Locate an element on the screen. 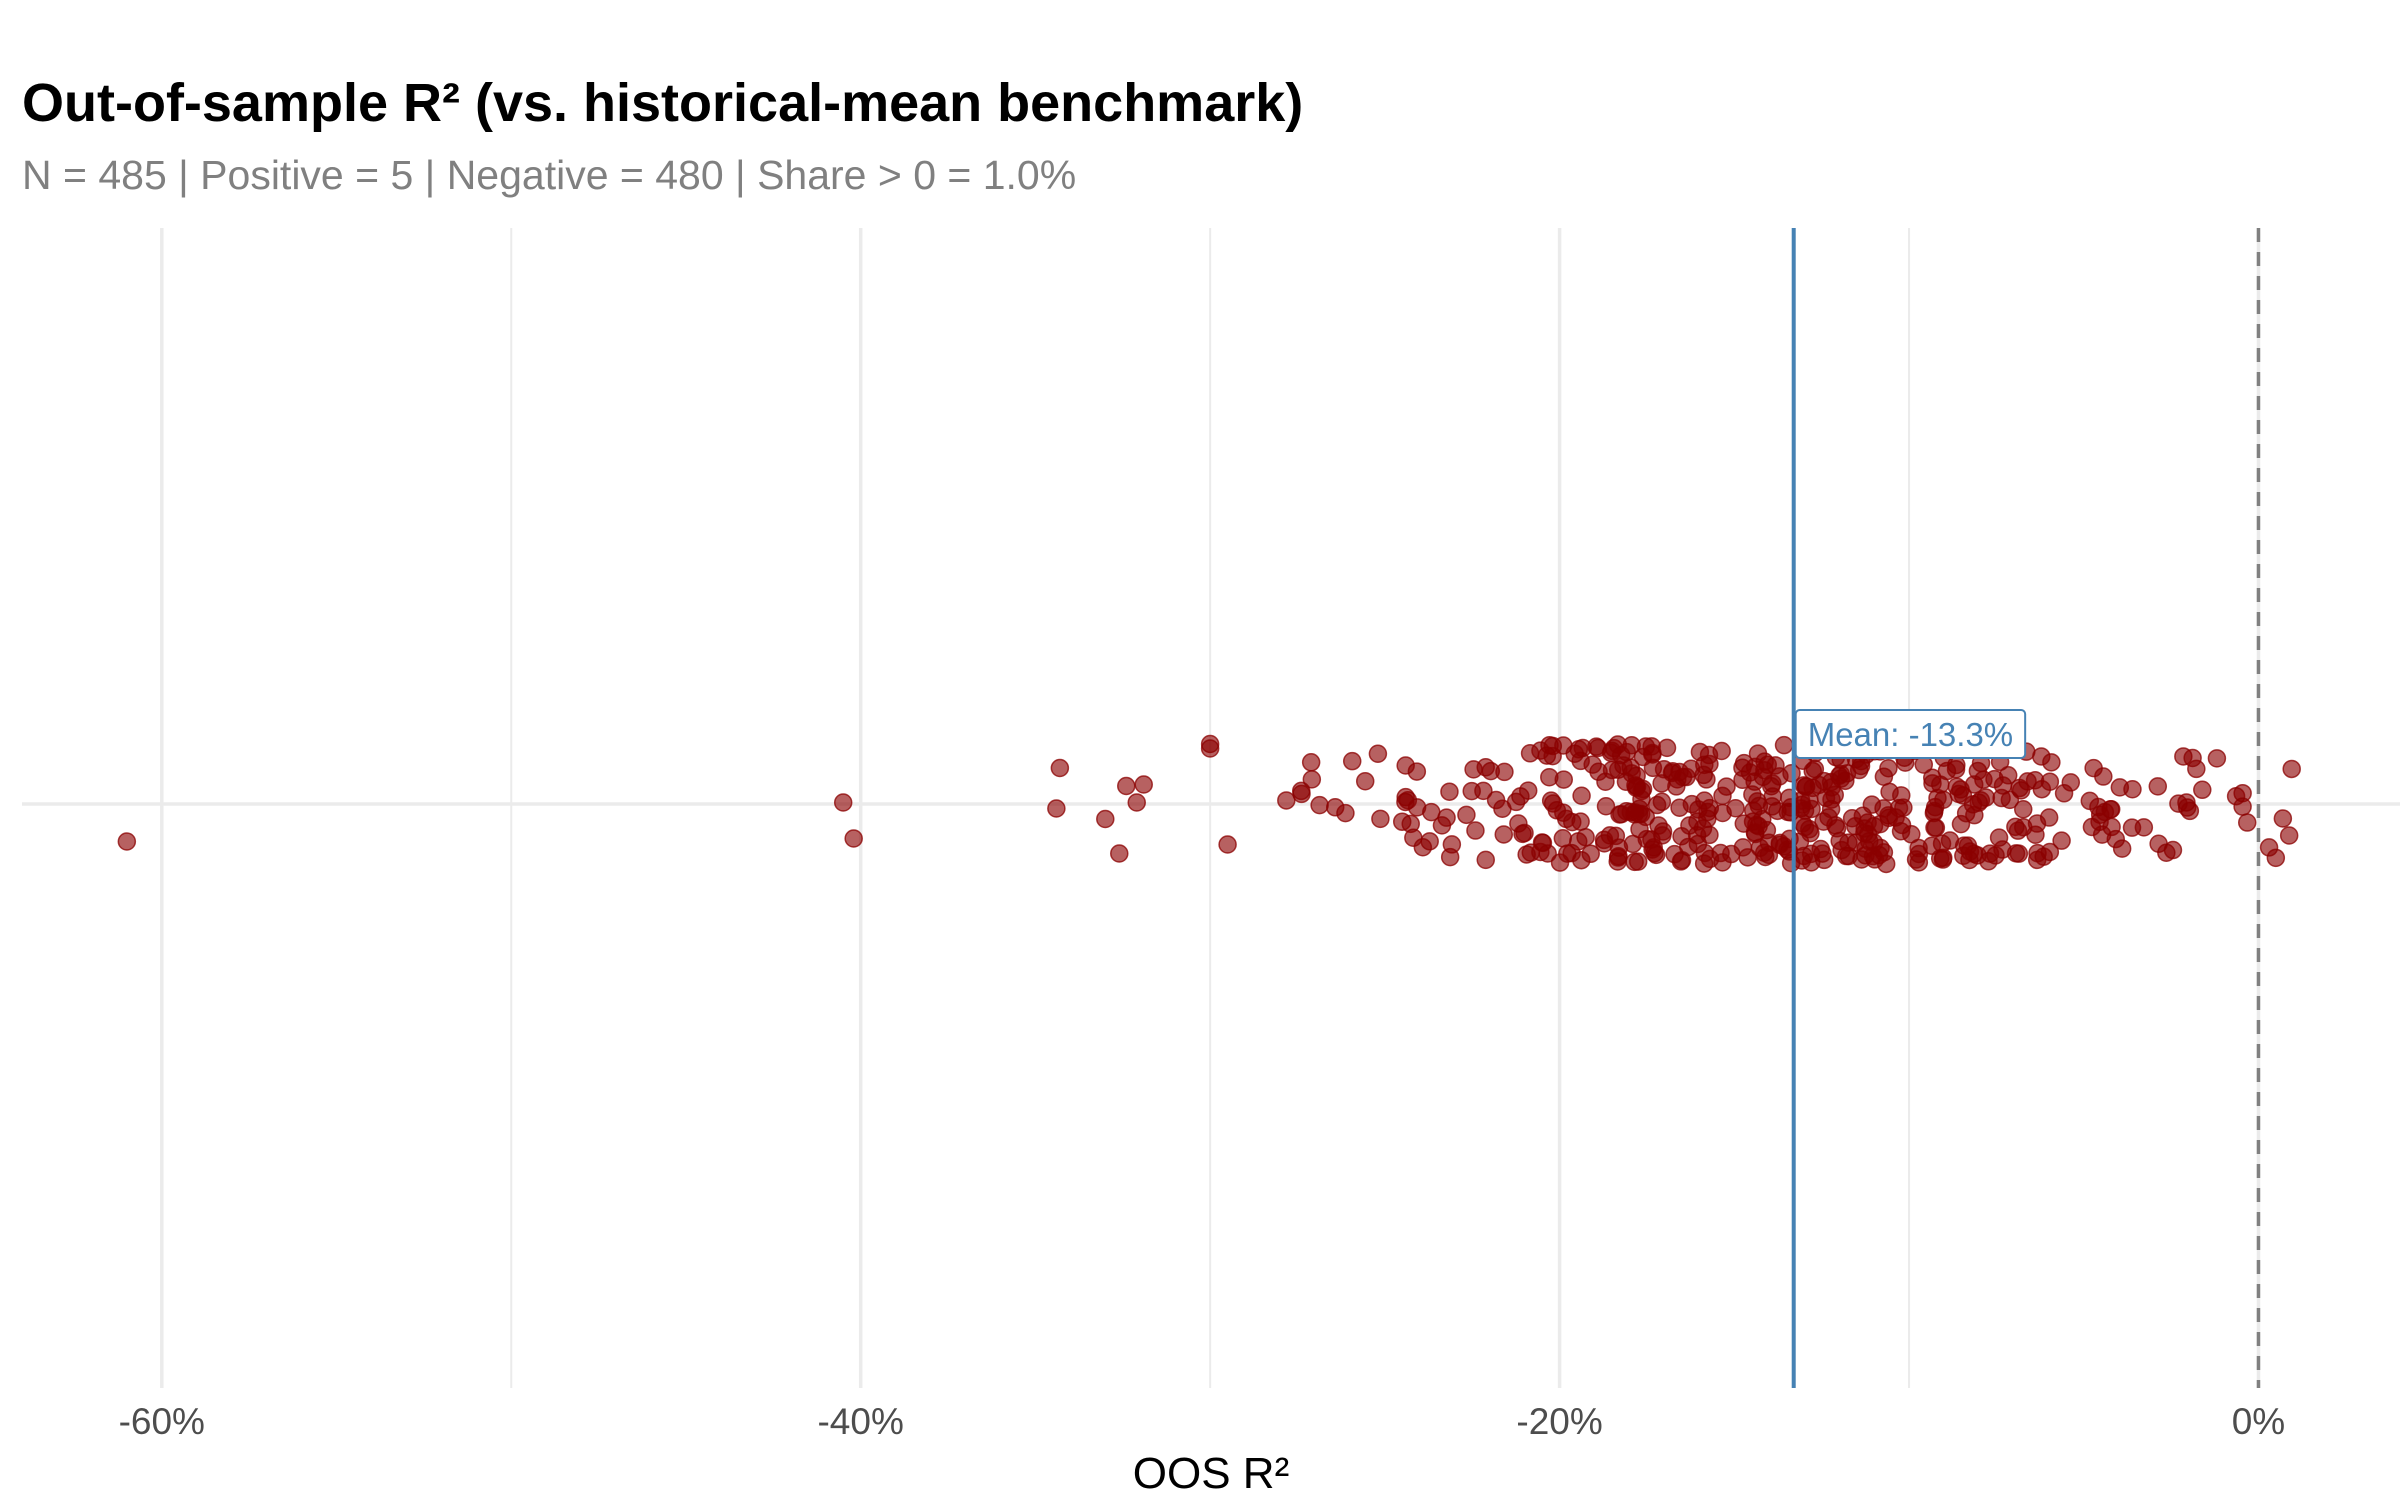  mean-label-text: Mean: -13.3% is located at coordinates (1910, 734).